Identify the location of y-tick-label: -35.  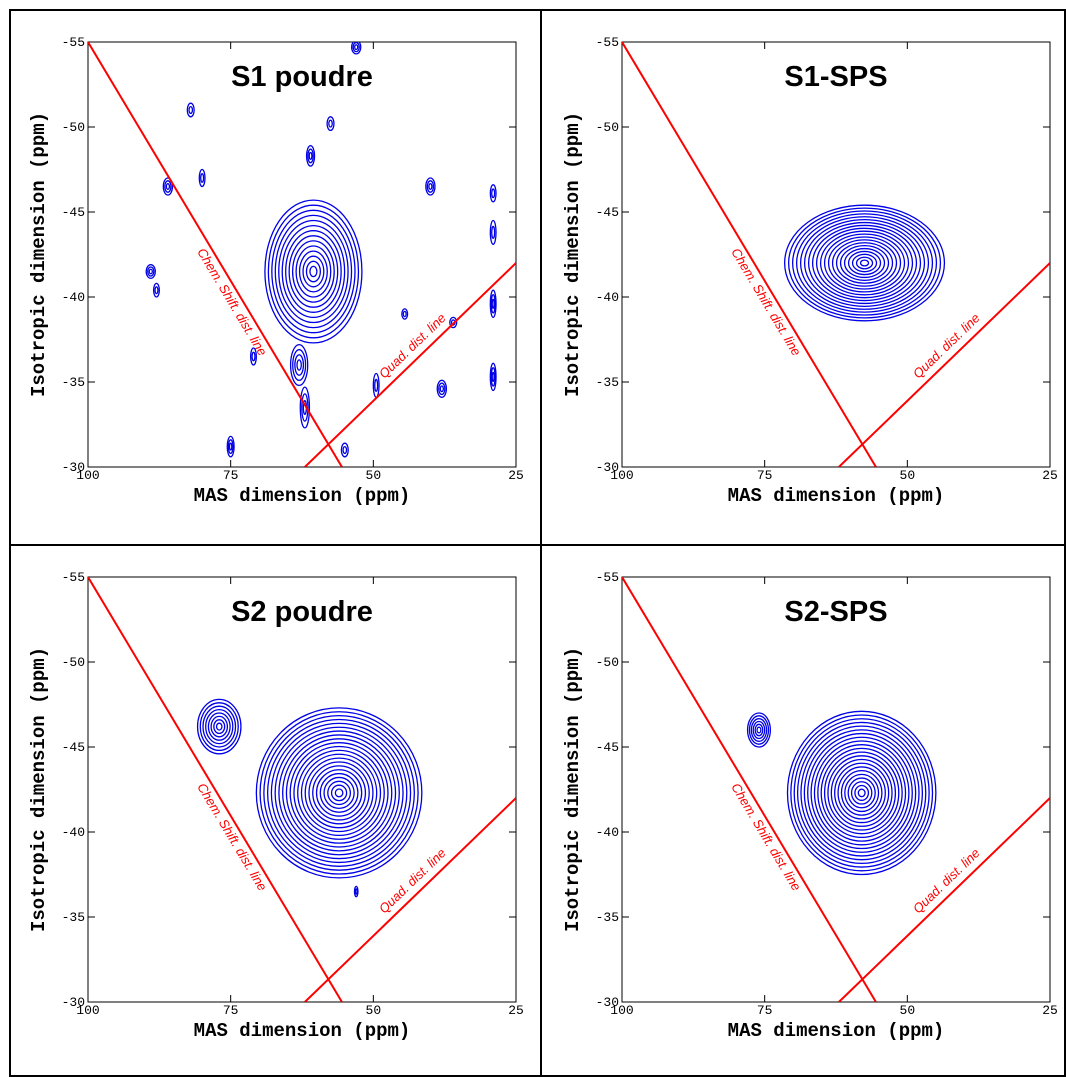
(607, 382).